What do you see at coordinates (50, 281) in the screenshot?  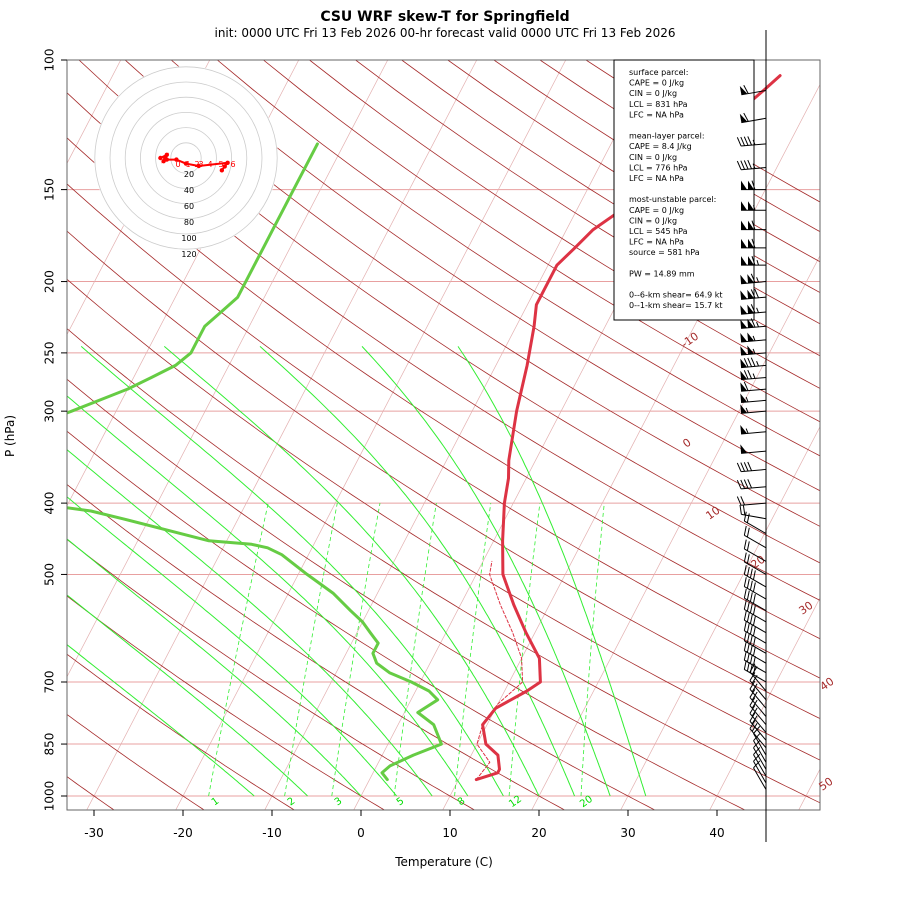 I see `y-tick-label: 200` at bounding box center [50, 281].